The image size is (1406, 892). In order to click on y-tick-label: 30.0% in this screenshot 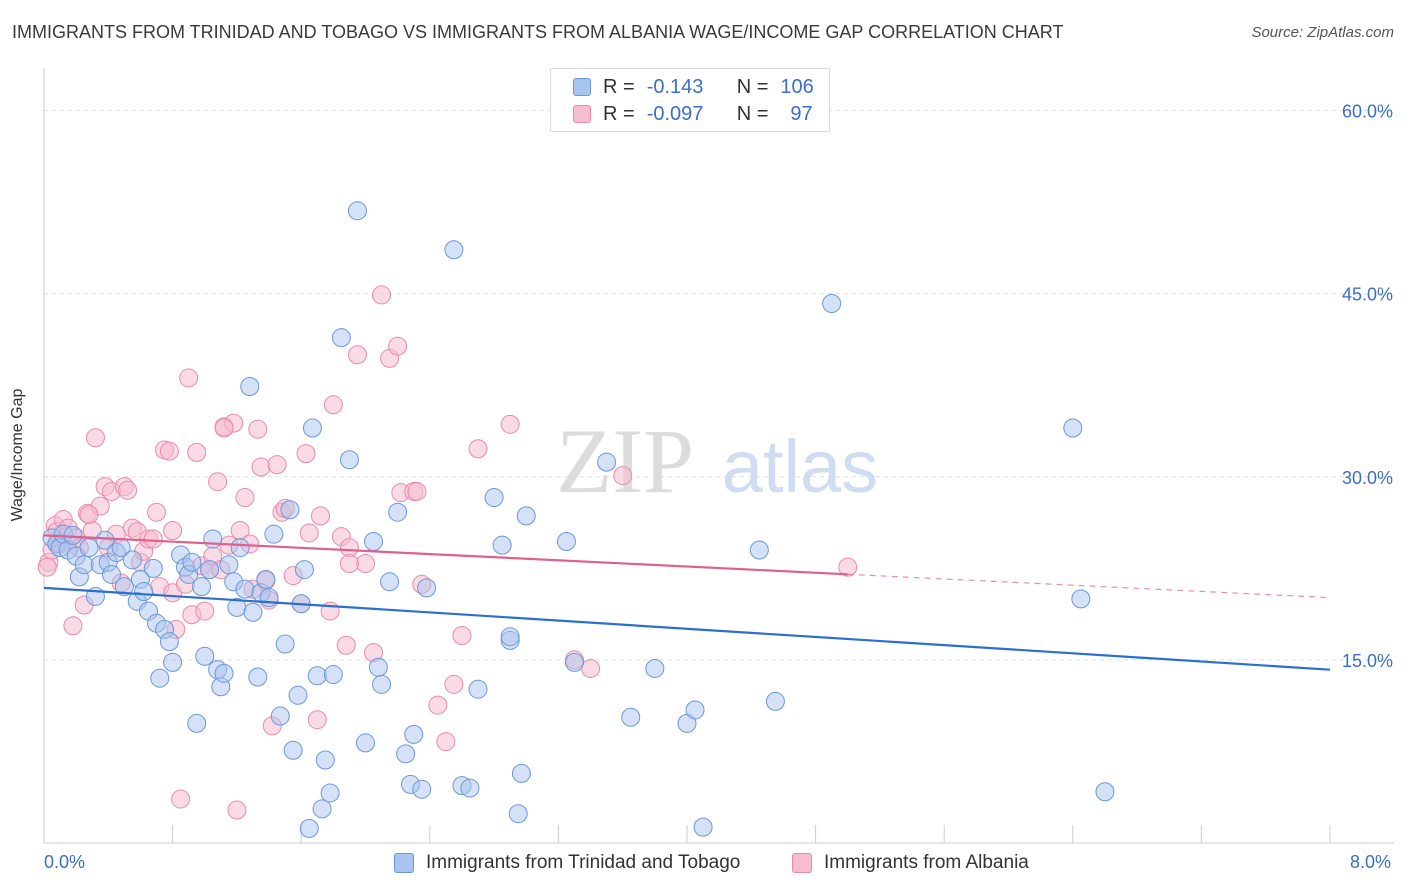, I will do `click(1367, 478)`.